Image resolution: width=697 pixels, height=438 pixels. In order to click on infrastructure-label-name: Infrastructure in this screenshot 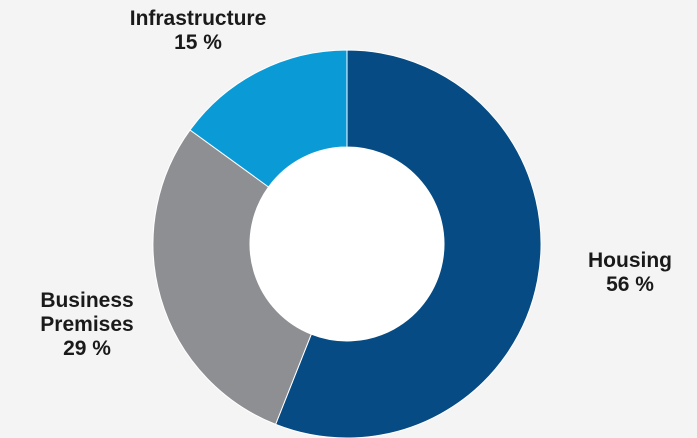, I will do `click(198, 18)`.